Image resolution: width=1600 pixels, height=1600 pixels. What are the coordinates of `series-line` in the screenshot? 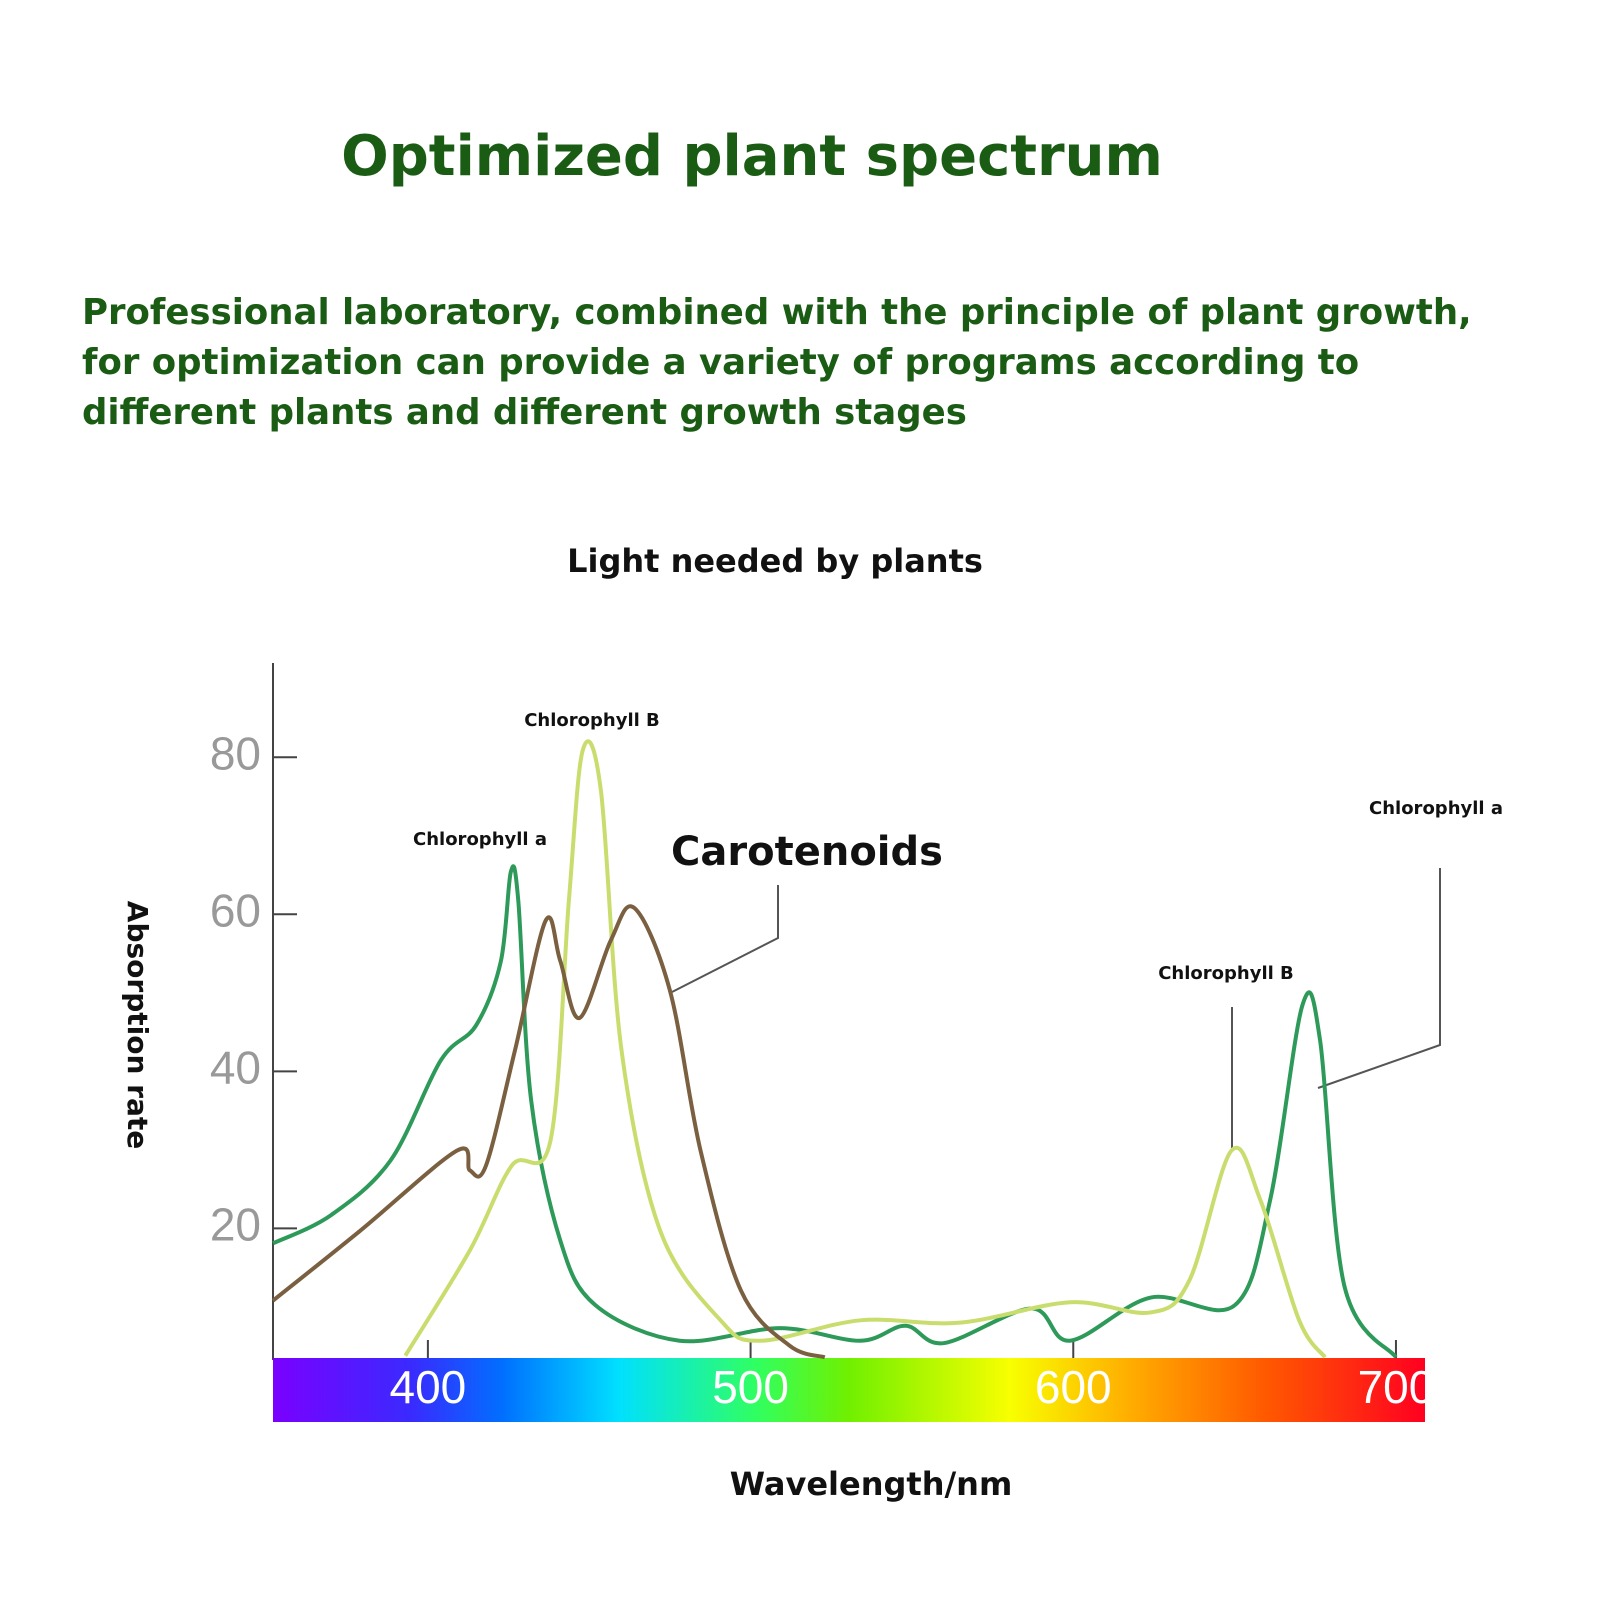 It's located at (548, 1132).